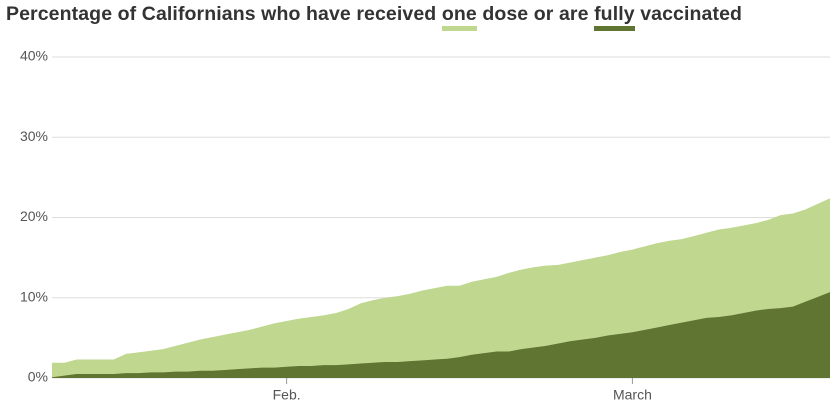 The height and width of the screenshot is (411, 840). Describe the element at coordinates (34, 216) in the screenshot. I see `y-tick-label: 20%` at that location.